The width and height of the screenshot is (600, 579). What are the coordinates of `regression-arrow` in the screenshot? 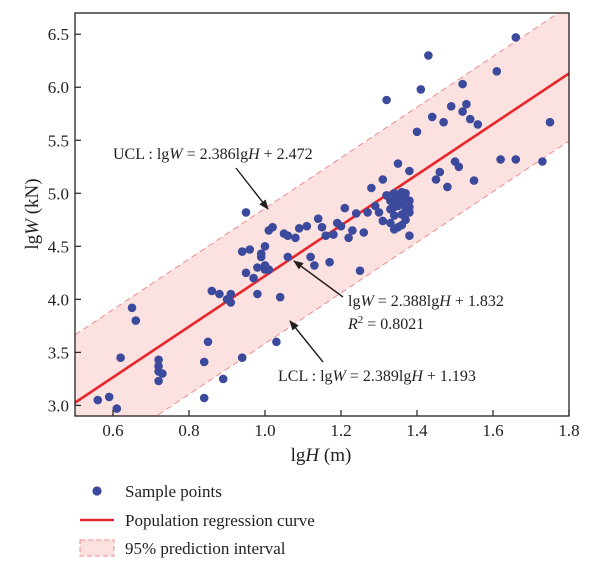 It's located at (318, 279).